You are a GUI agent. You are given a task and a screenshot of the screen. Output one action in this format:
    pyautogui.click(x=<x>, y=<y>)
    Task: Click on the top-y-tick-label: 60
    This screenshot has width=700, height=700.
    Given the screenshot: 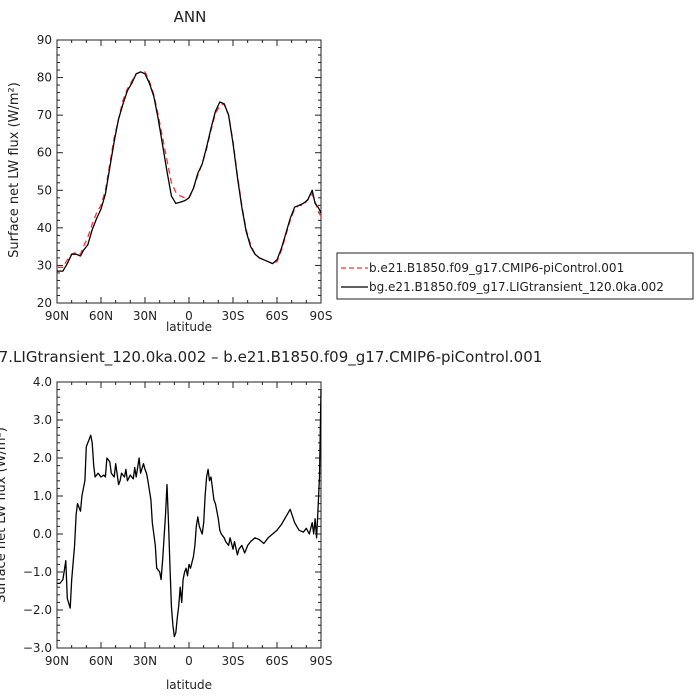 What is the action you would take?
    pyautogui.click(x=44, y=153)
    